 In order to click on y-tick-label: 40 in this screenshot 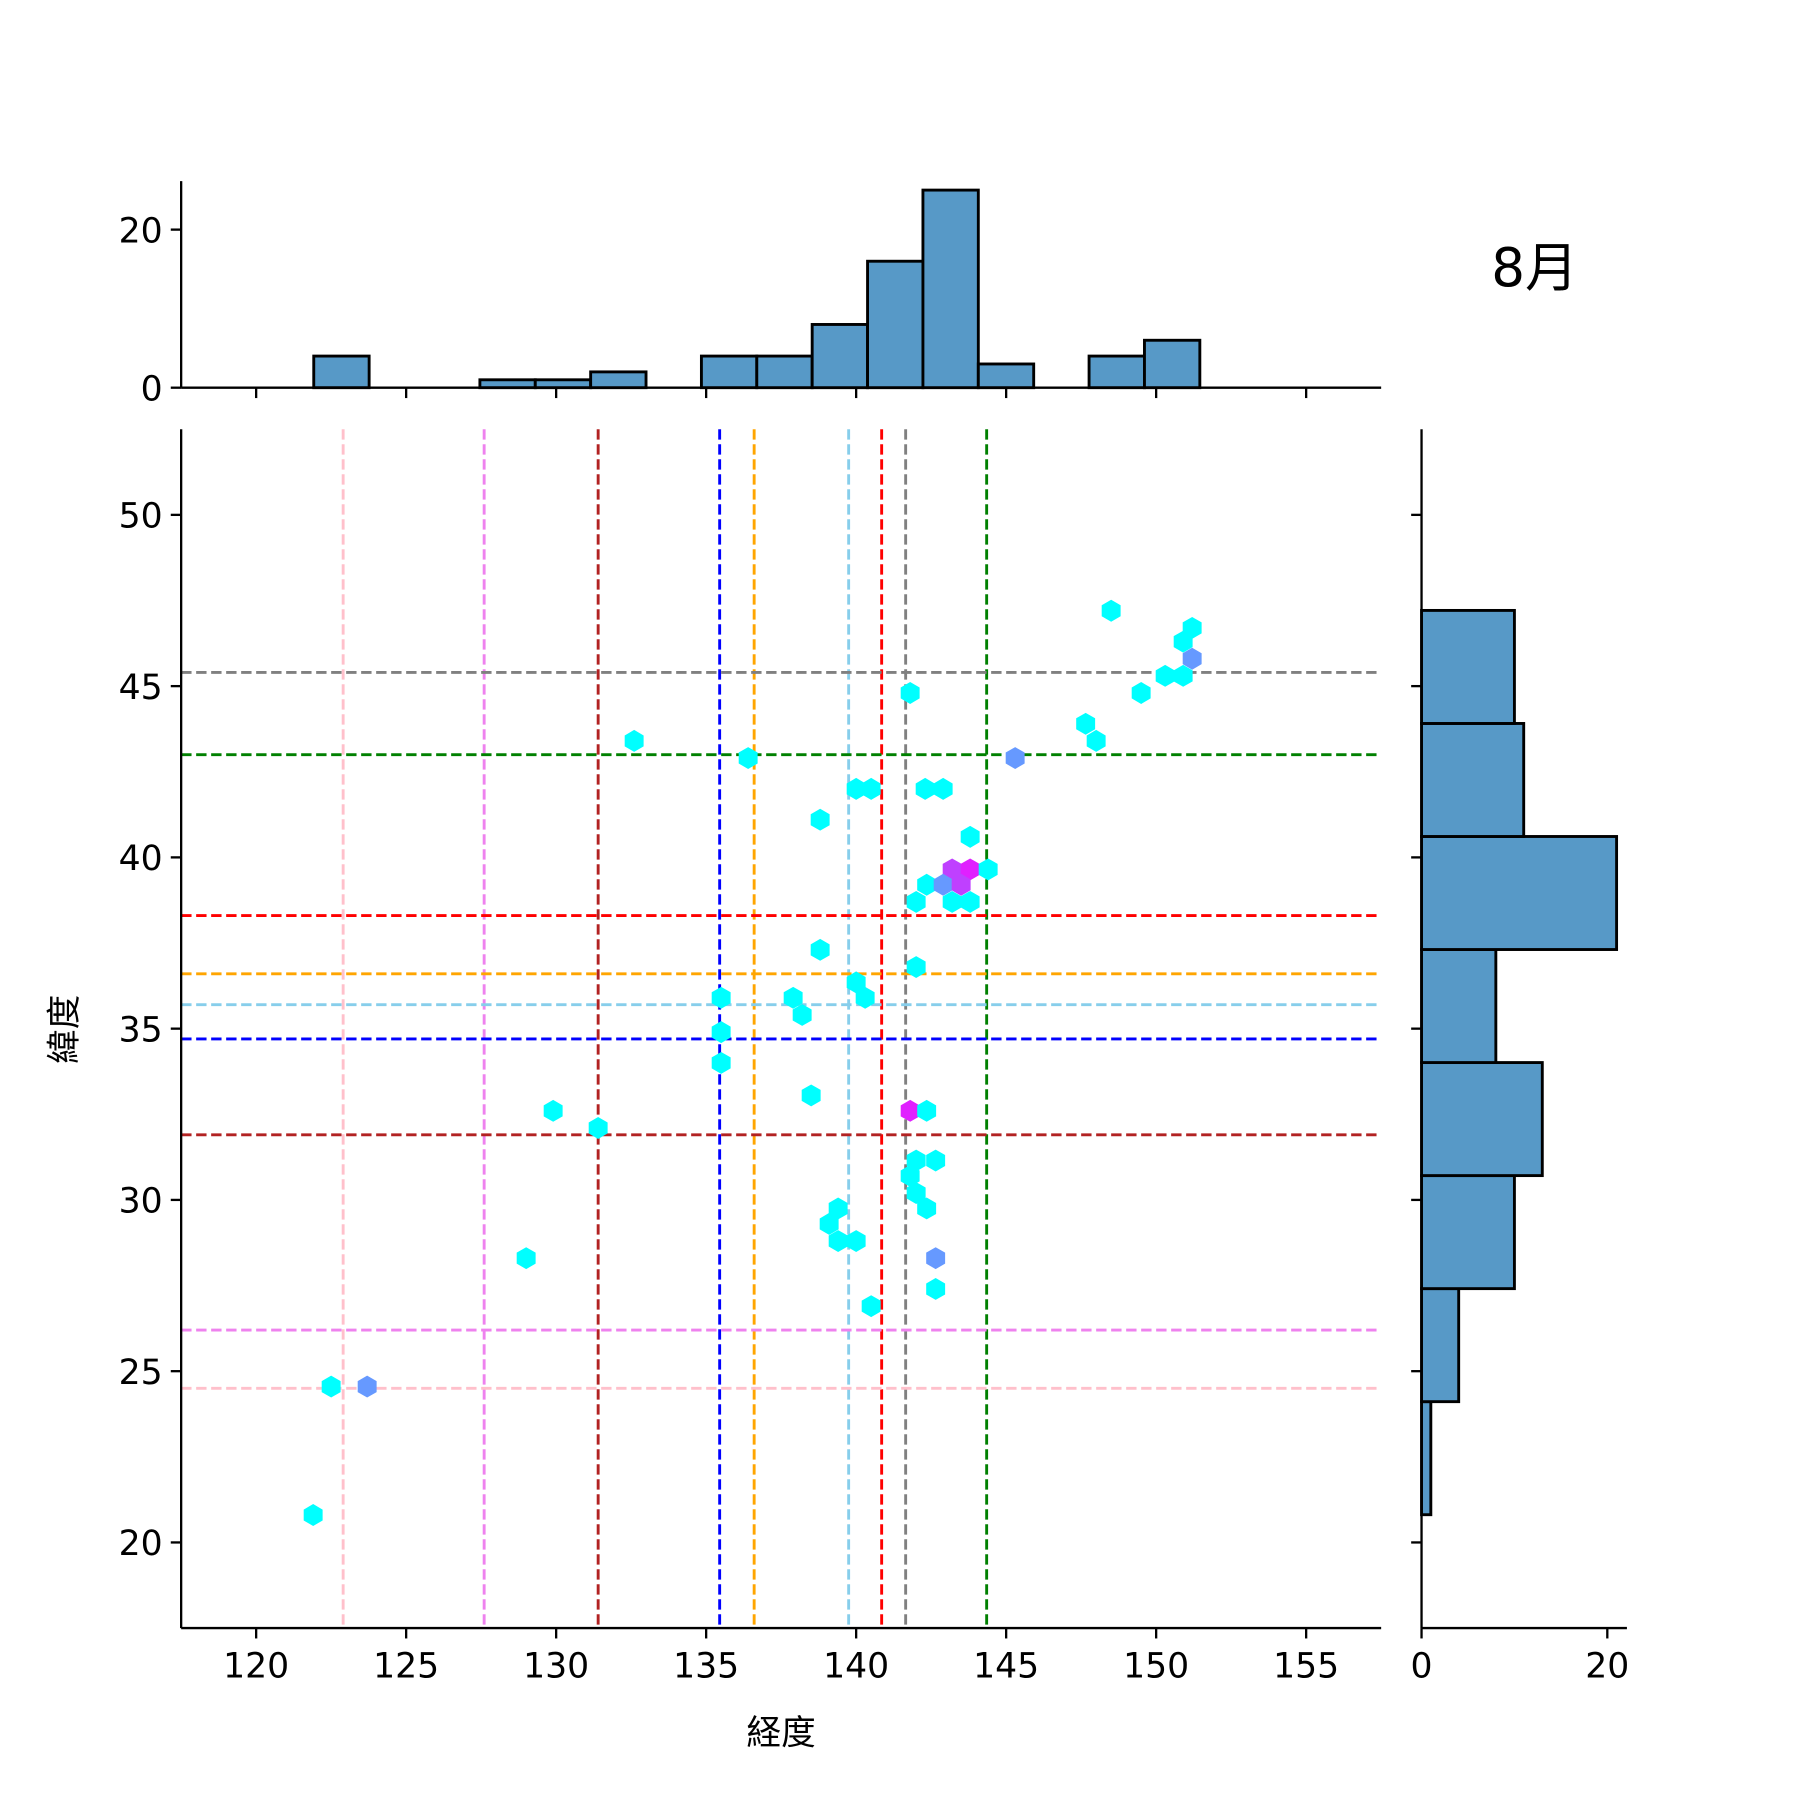, I will do `click(141, 859)`.